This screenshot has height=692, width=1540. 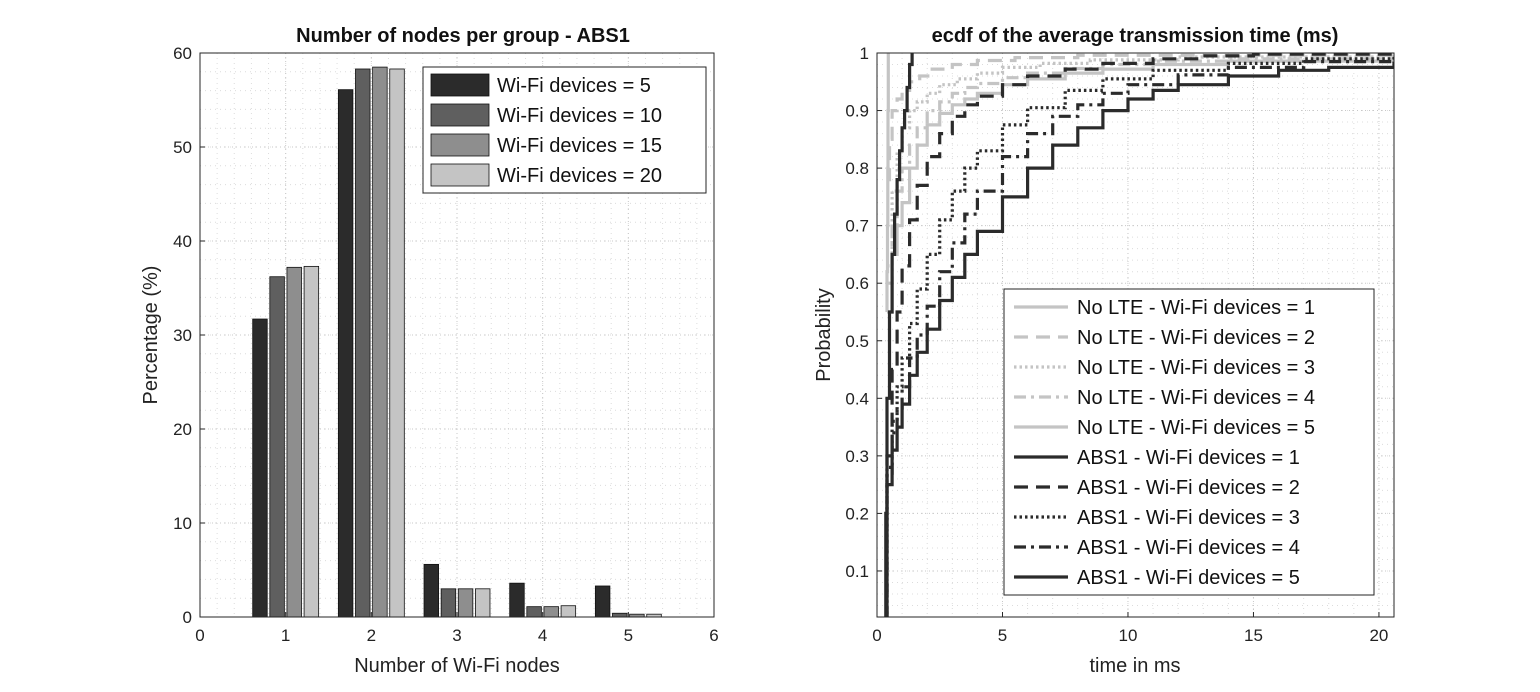 I want to click on bar-ytick-label: 0, so click(x=187, y=617).